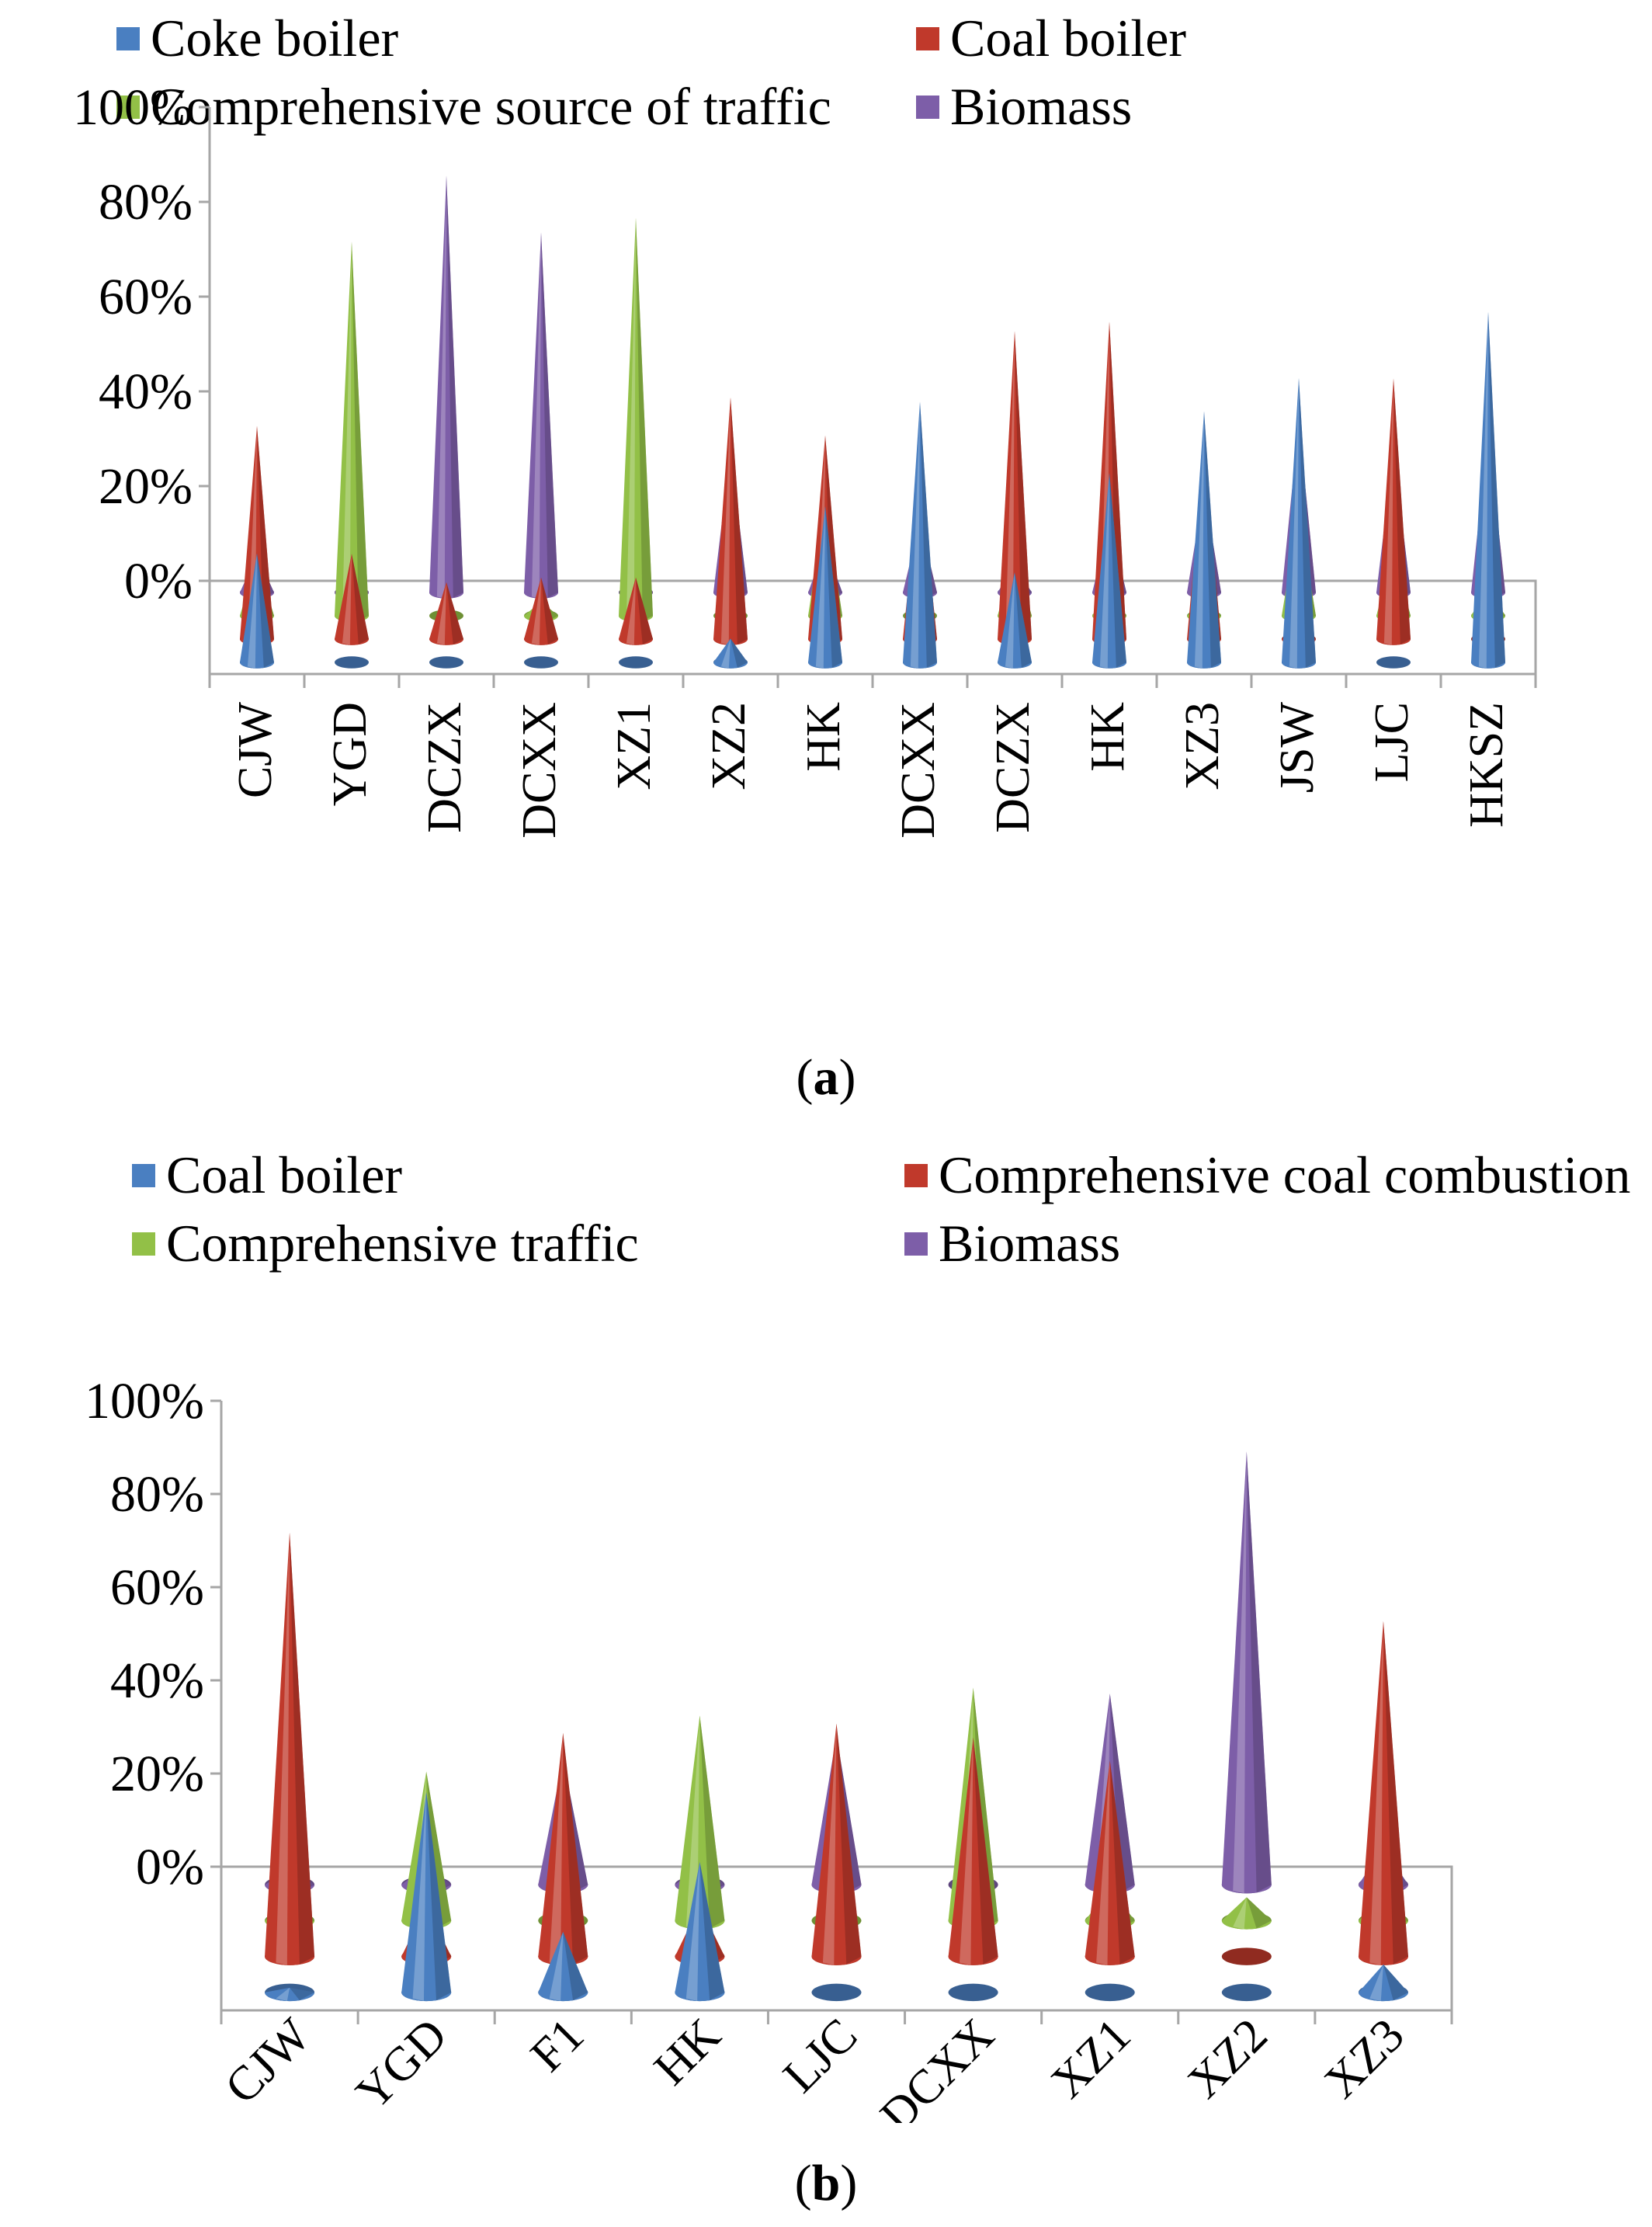 The width and height of the screenshot is (1652, 2227). What do you see at coordinates (1267, 1175) in the screenshot?
I see `legend-b-item-2: Comprehensive coal combustion` at bounding box center [1267, 1175].